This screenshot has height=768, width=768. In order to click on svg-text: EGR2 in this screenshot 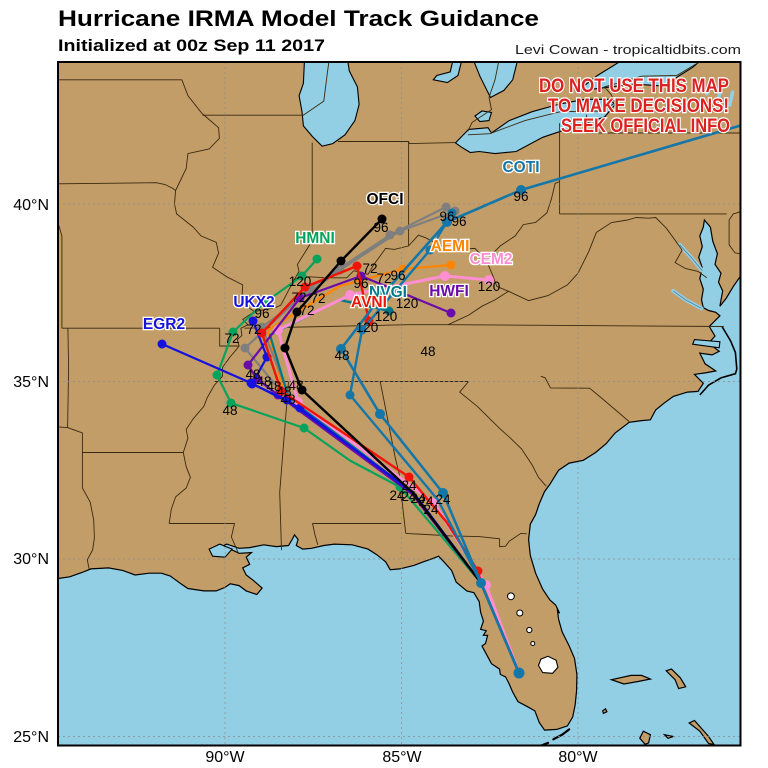, I will do `click(164, 324)`.